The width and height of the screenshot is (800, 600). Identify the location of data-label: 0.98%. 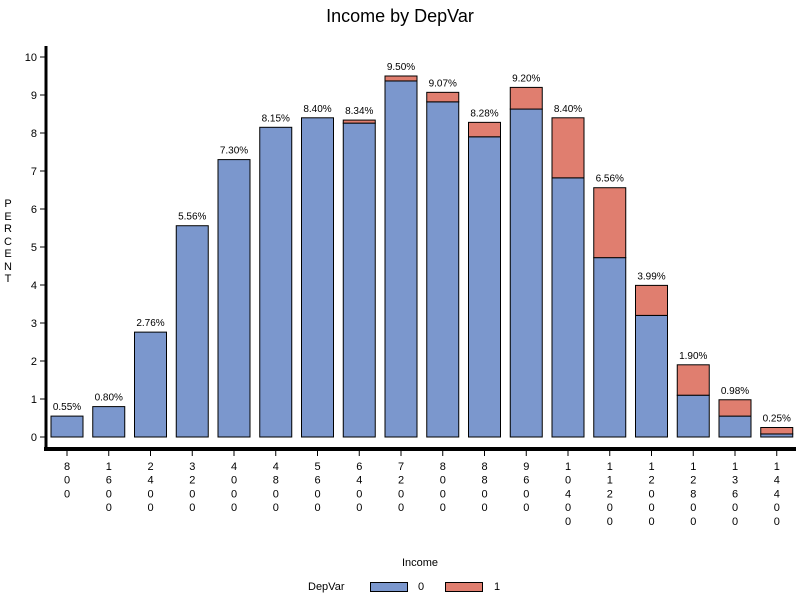
(735, 391).